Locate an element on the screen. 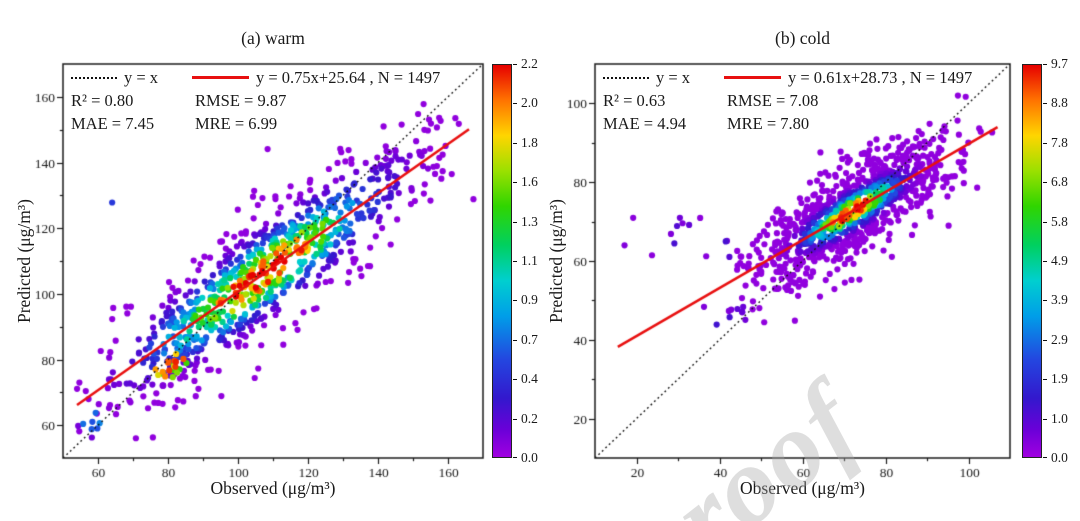  stat-rmse: RMSE = 9.87 is located at coordinates (241, 100).